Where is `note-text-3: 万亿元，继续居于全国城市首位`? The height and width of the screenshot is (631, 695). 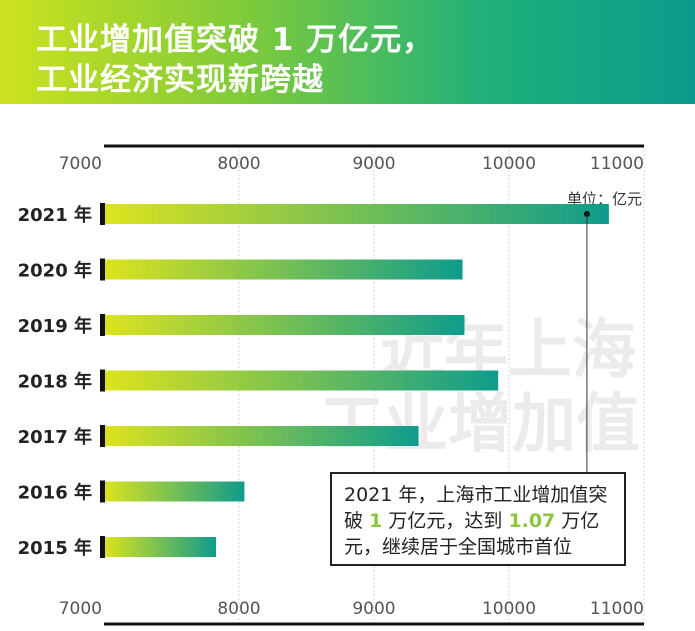 note-text-3: 万亿元，继续居于全国城市首位 is located at coordinates (472, 534).